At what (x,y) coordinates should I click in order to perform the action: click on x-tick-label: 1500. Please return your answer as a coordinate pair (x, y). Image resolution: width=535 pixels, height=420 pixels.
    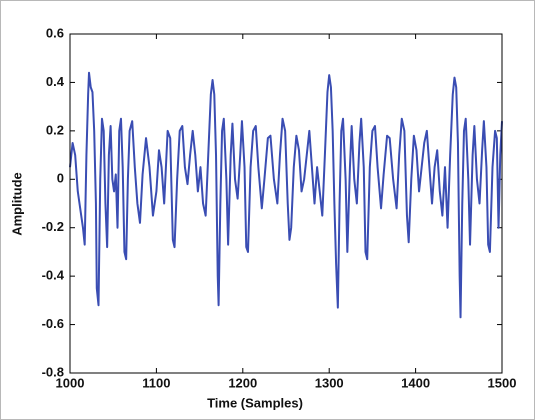
    Looking at the image, I should click on (502, 382).